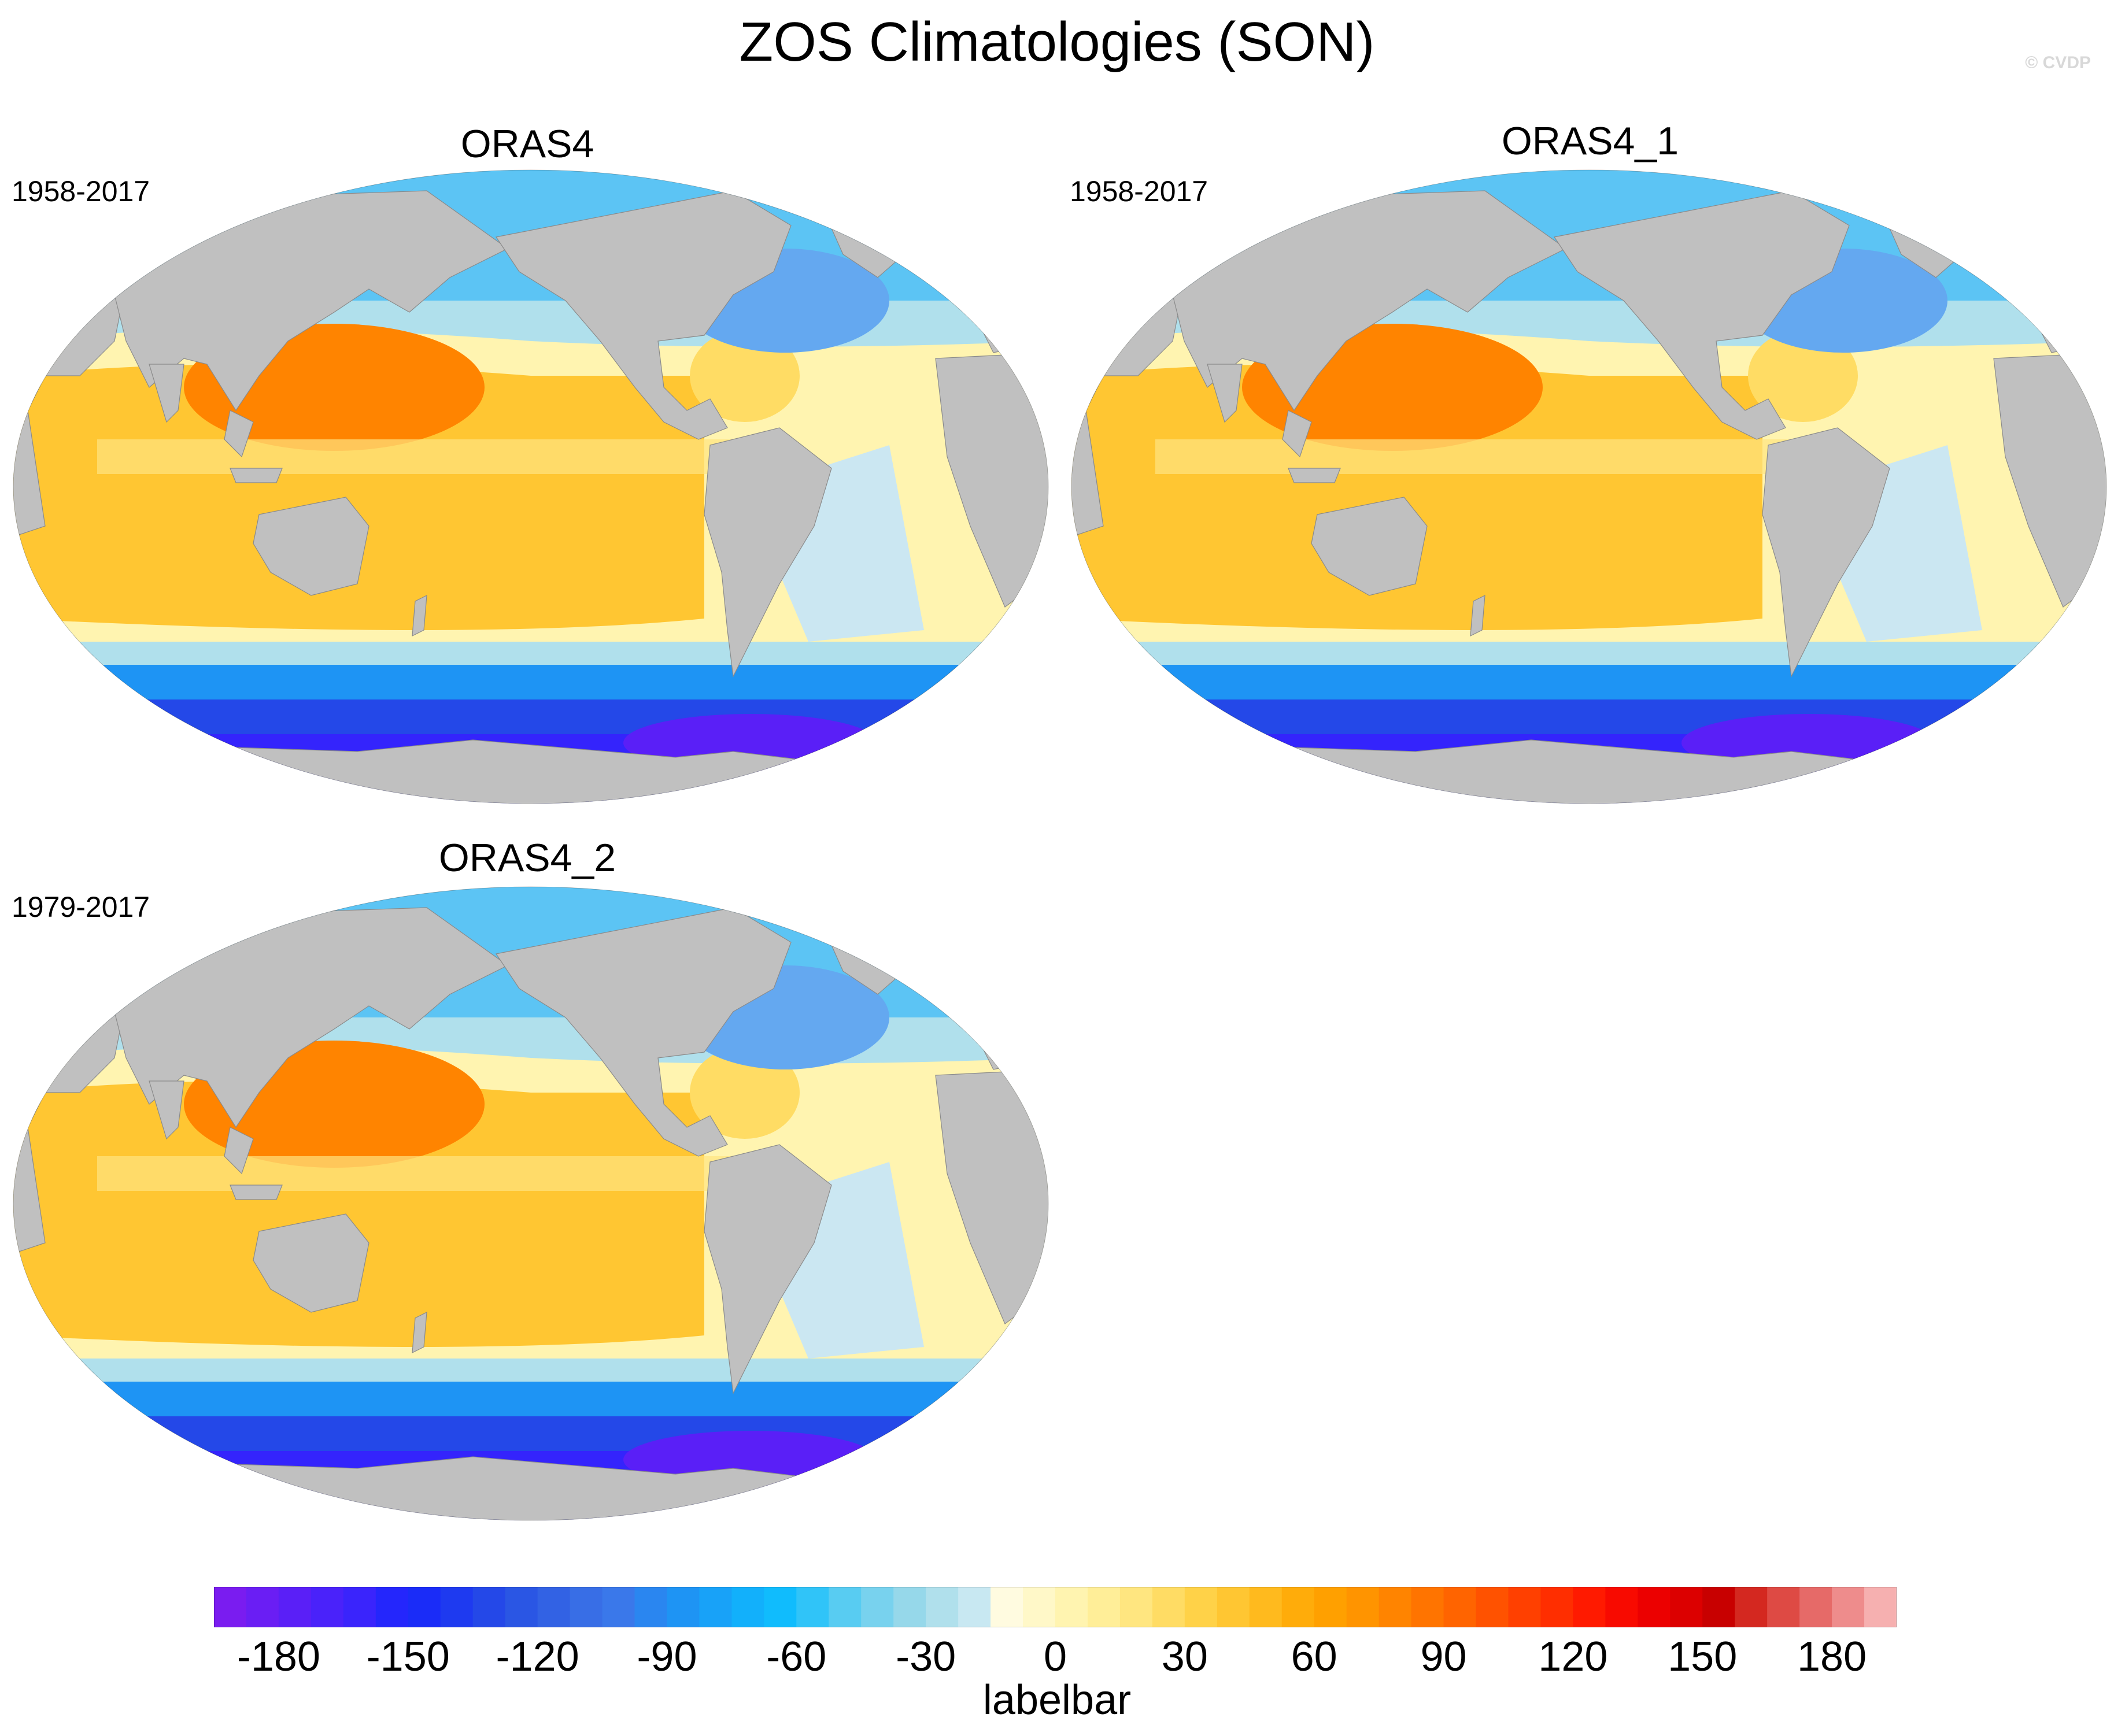 The height and width of the screenshot is (1736, 2114). Describe the element at coordinates (2058, 62) in the screenshot. I see `credit-watermark: © CVDP` at that location.